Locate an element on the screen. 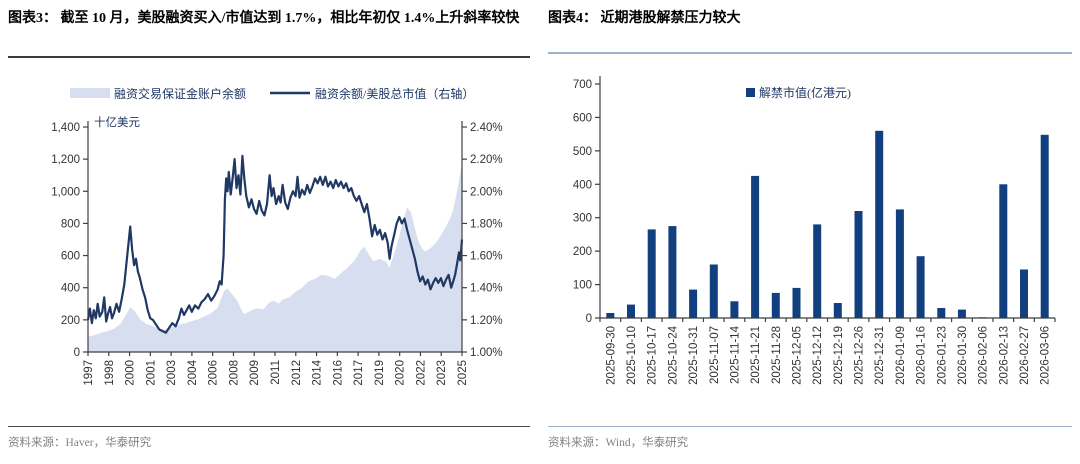  x-tick-label: 2025 is located at coordinates (463, 373).